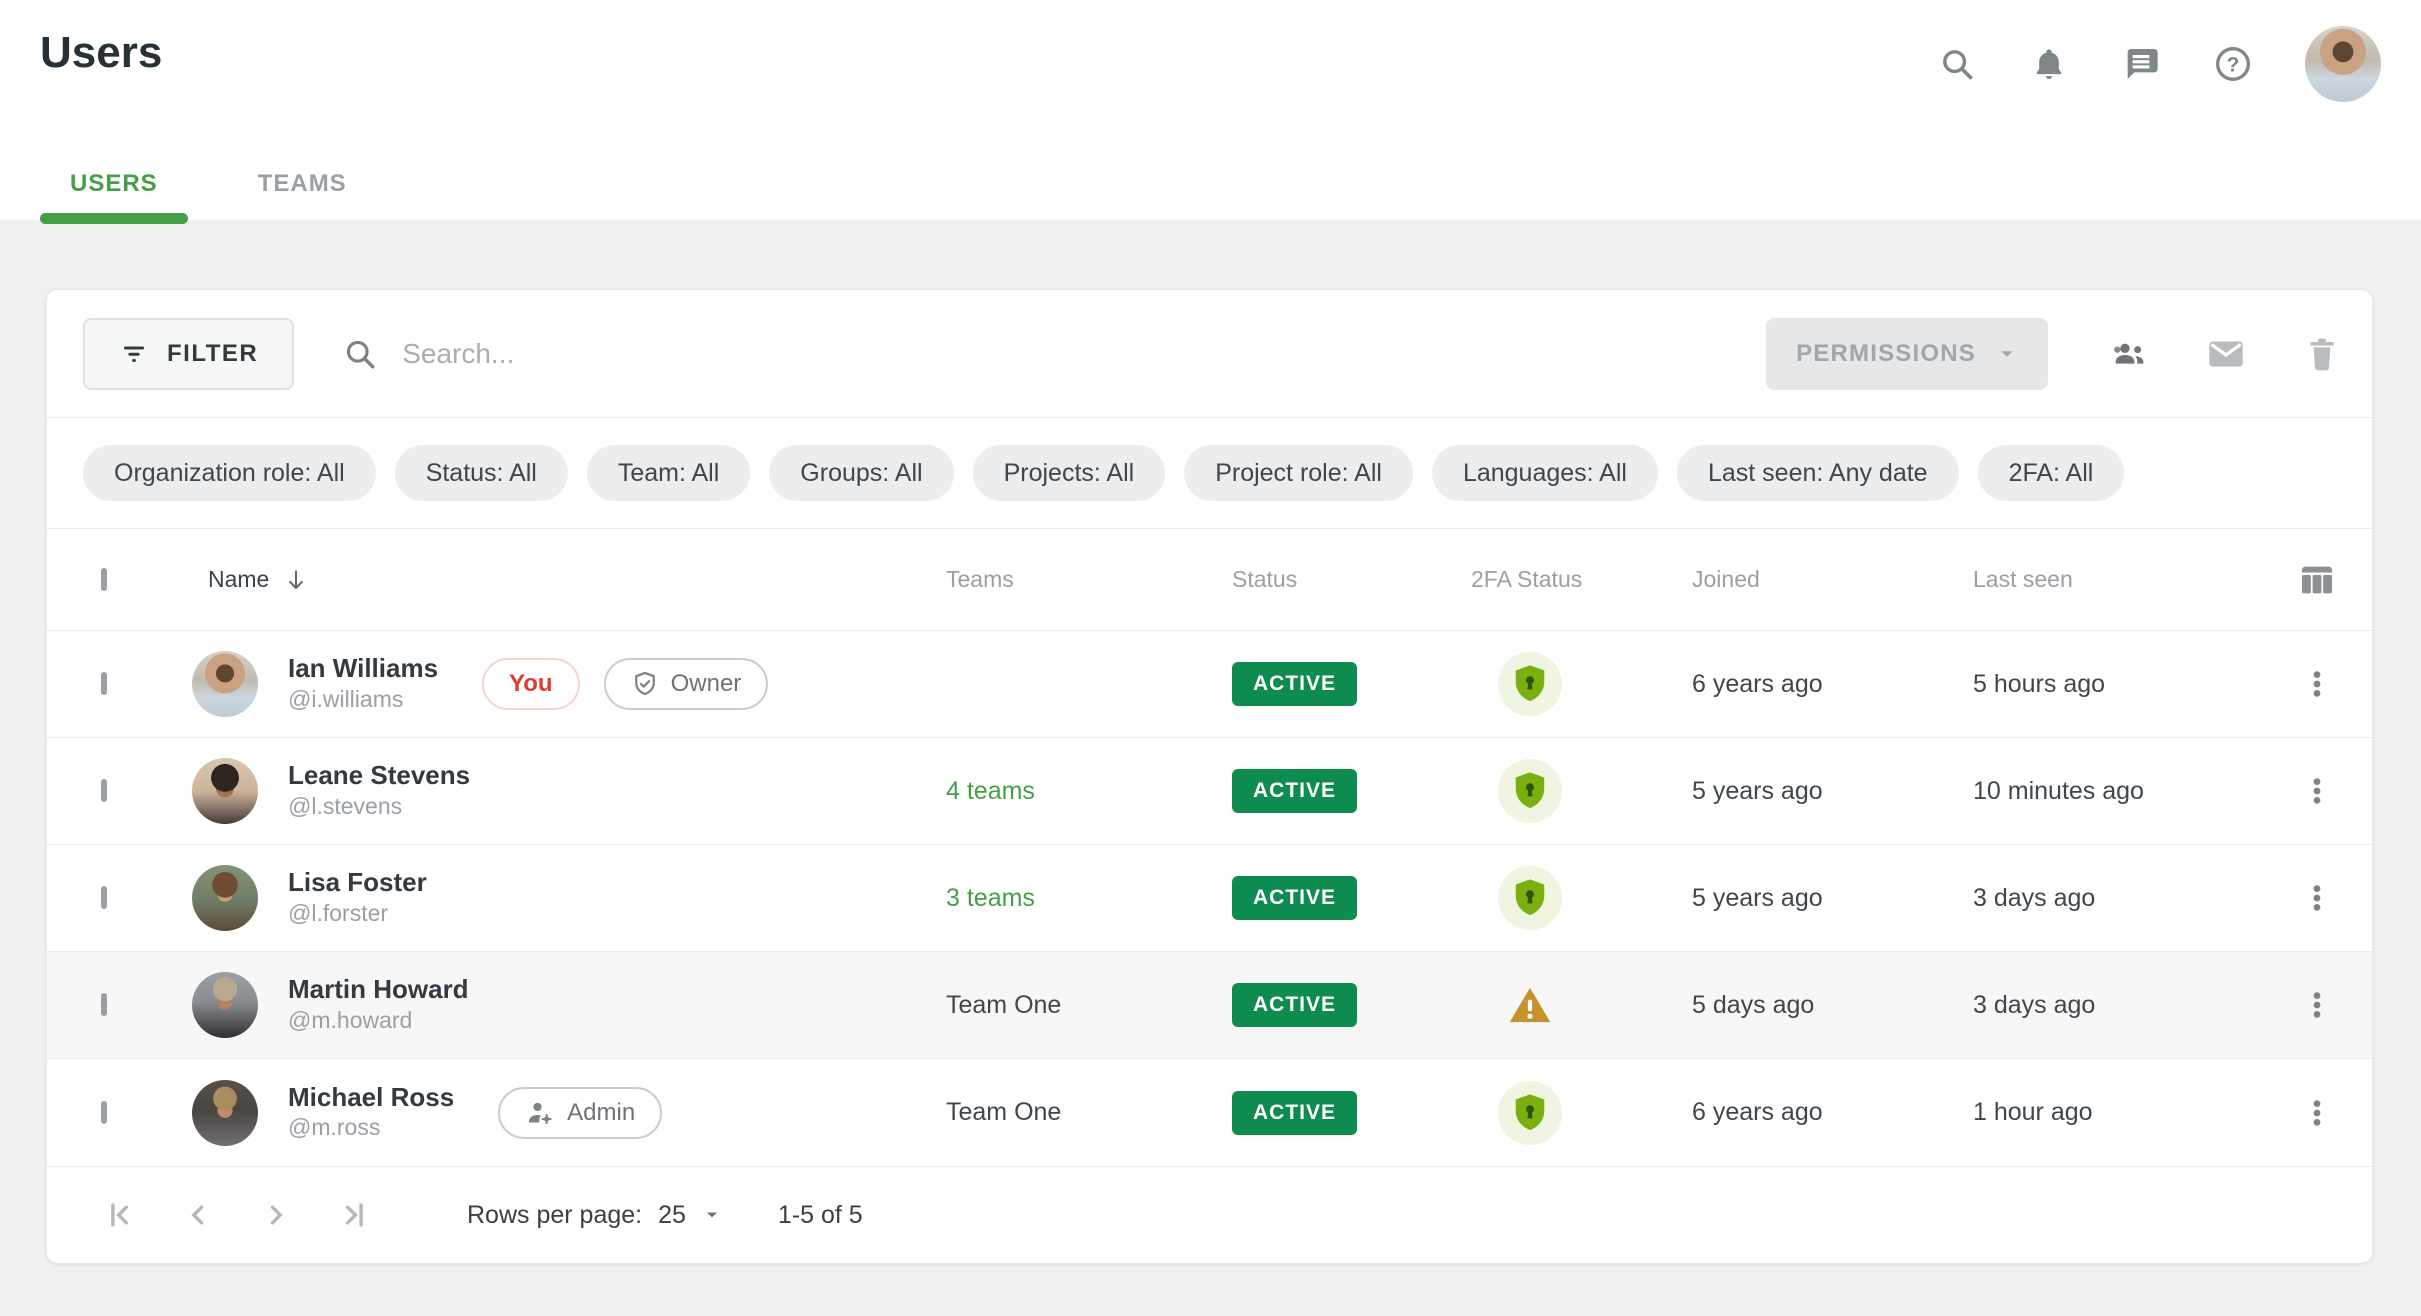 The image size is (2421, 1316). Describe the element at coordinates (198, 1215) in the screenshot. I see `previous-page-icon` at that location.